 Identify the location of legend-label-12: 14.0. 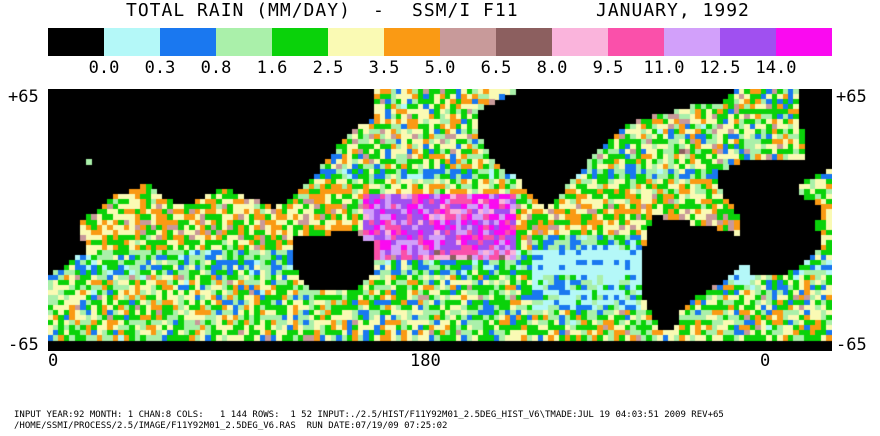
(776, 68).